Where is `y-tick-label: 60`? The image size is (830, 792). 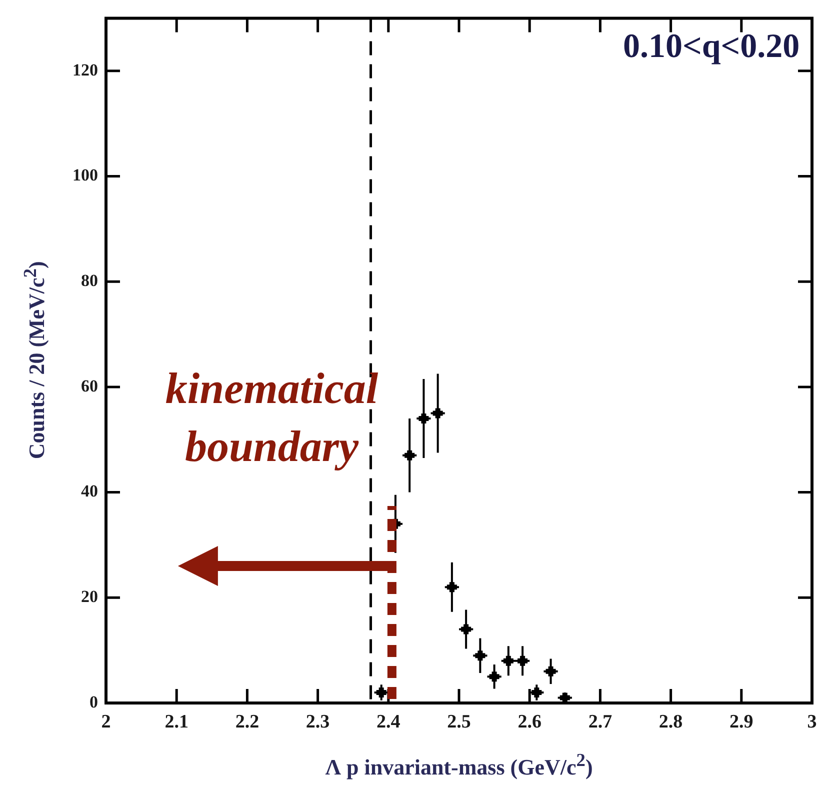 y-tick-label: 60 is located at coordinates (89, 386).